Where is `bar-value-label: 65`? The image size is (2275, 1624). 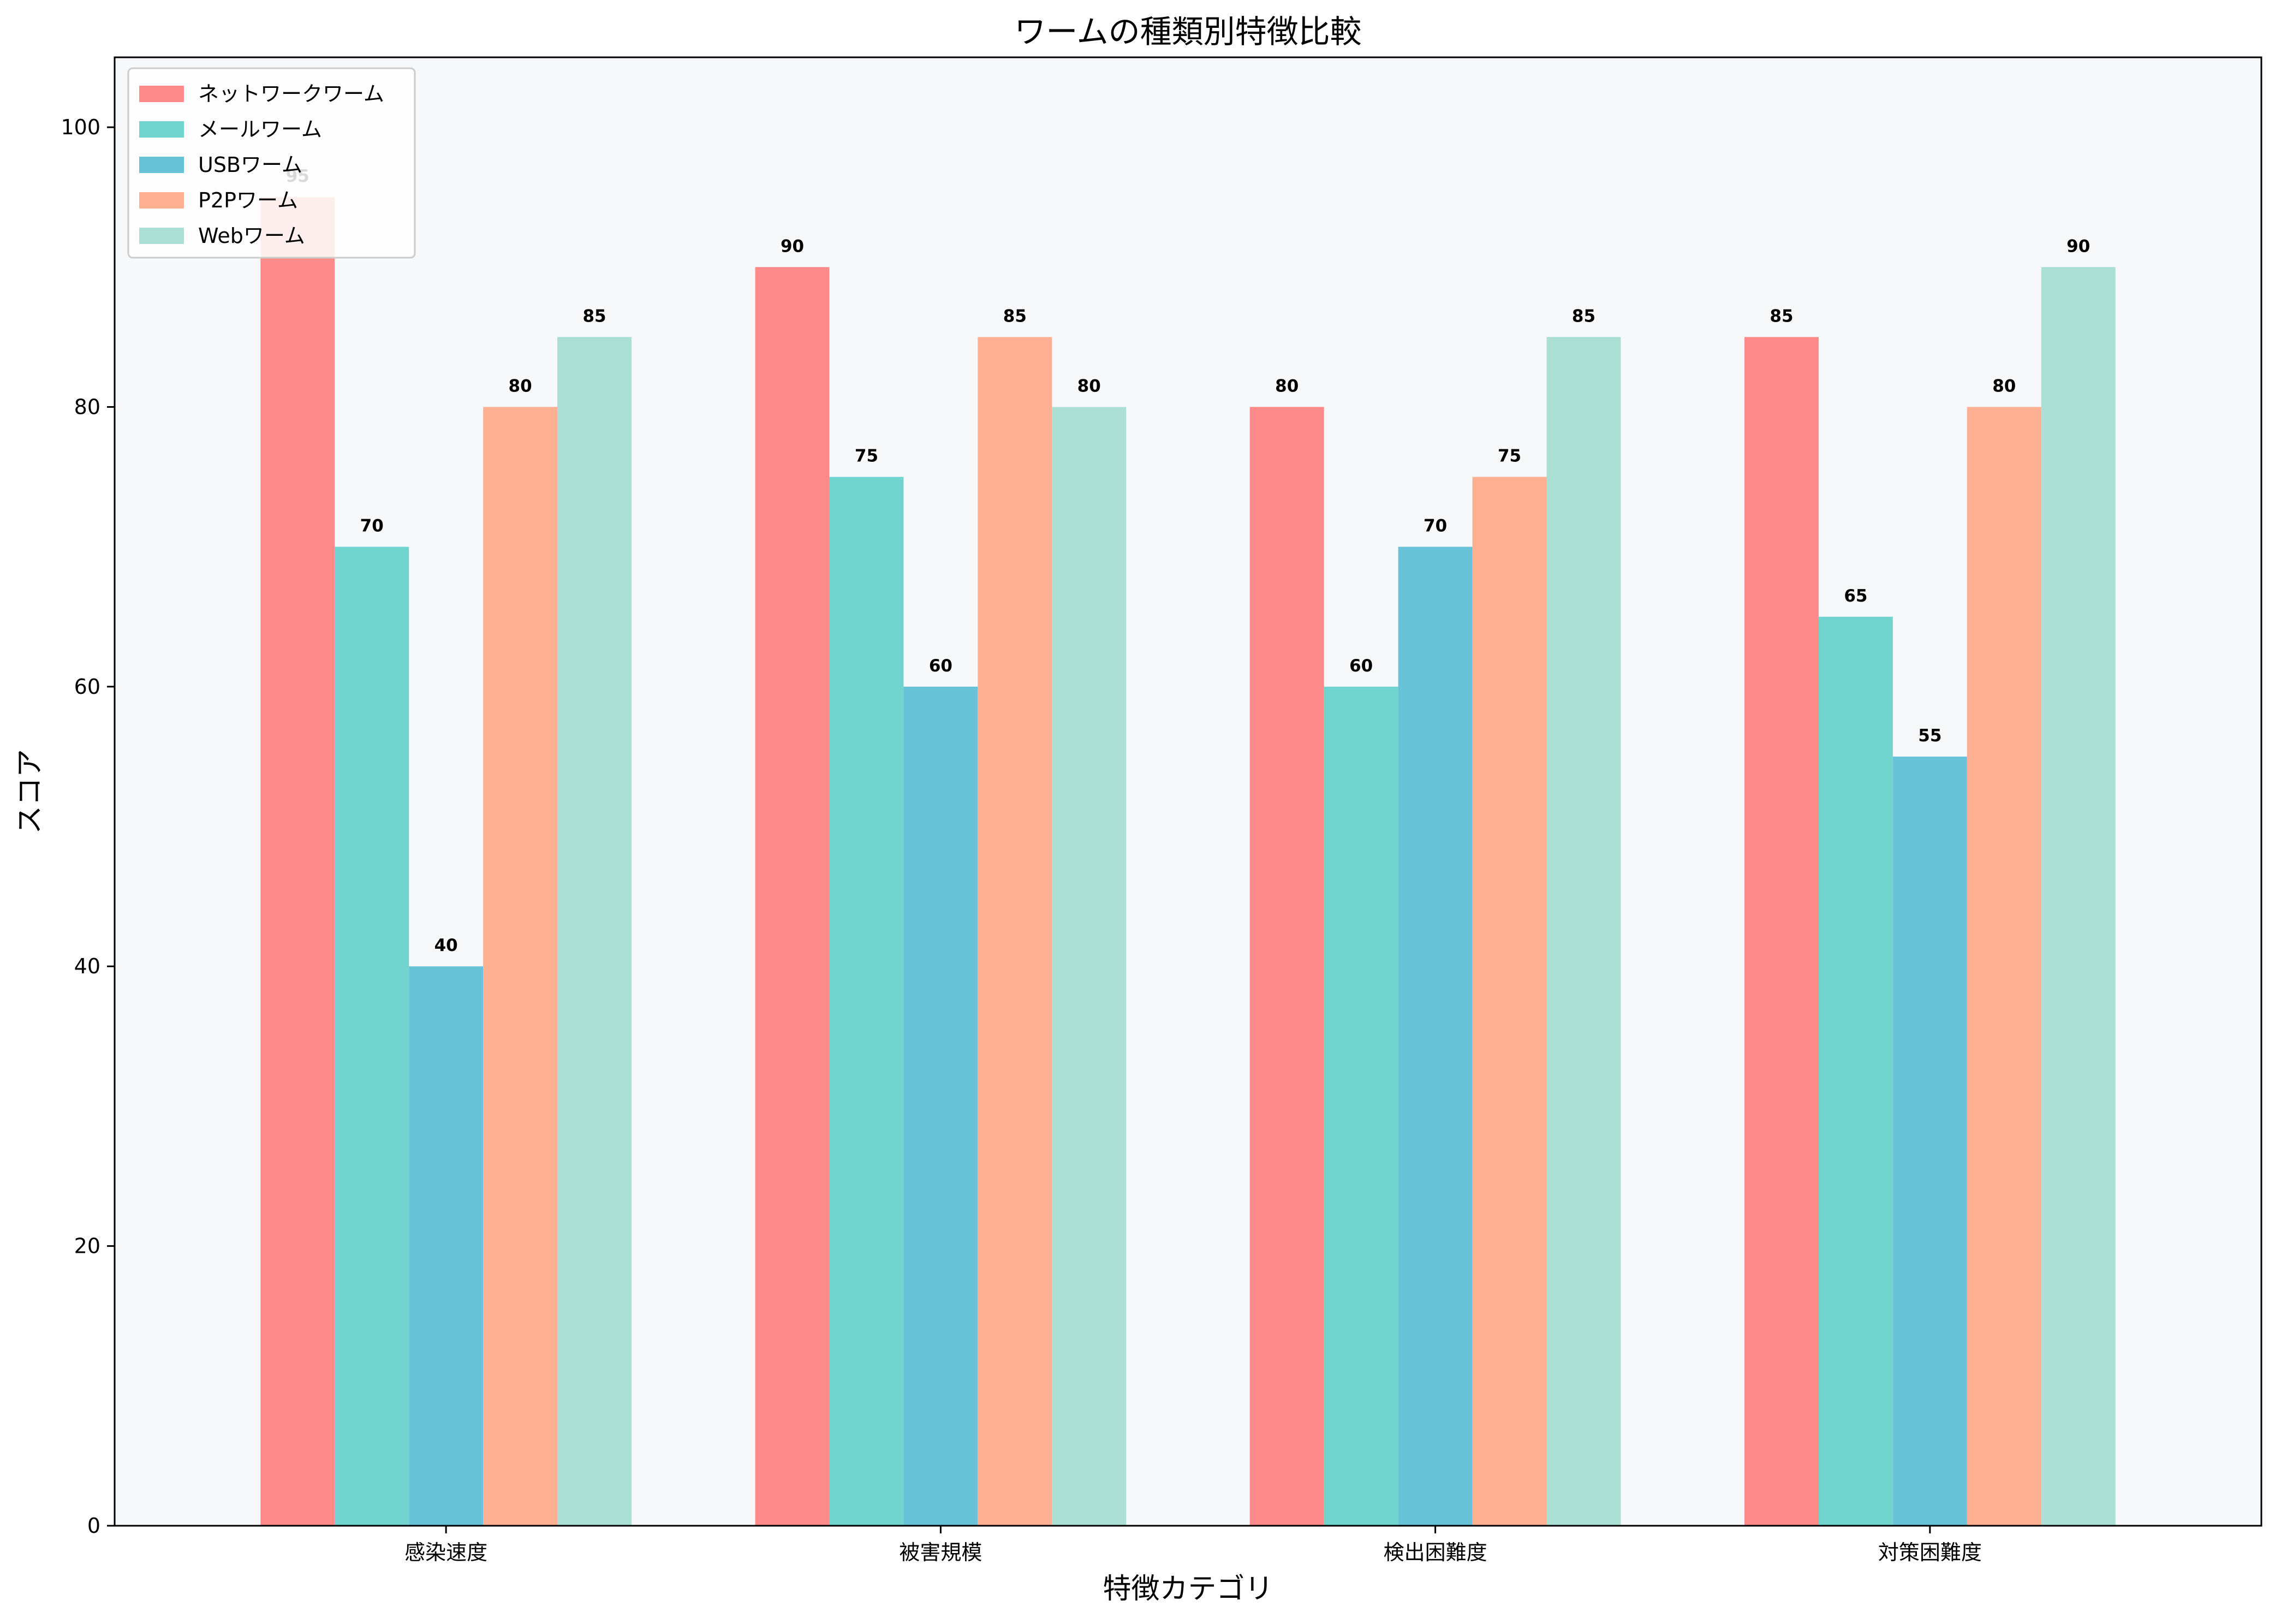 bar-value-label: 65 is located at coordinates (1855, 596).